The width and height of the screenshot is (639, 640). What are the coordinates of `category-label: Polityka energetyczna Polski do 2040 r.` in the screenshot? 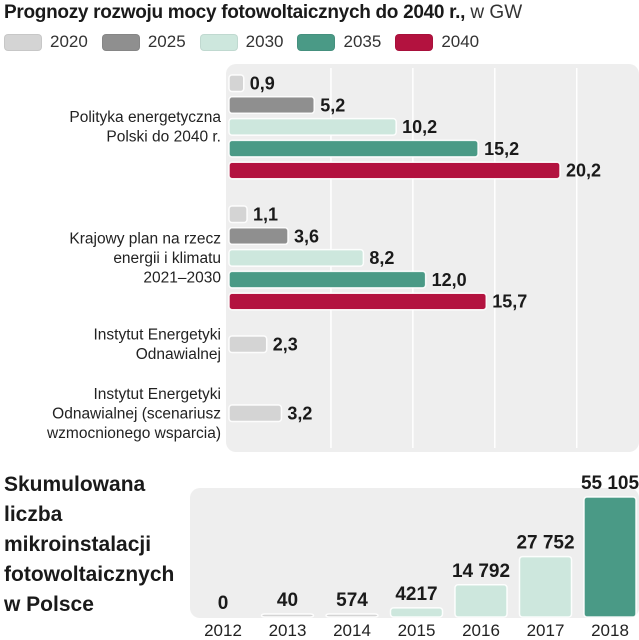 It's located at (145, 127).